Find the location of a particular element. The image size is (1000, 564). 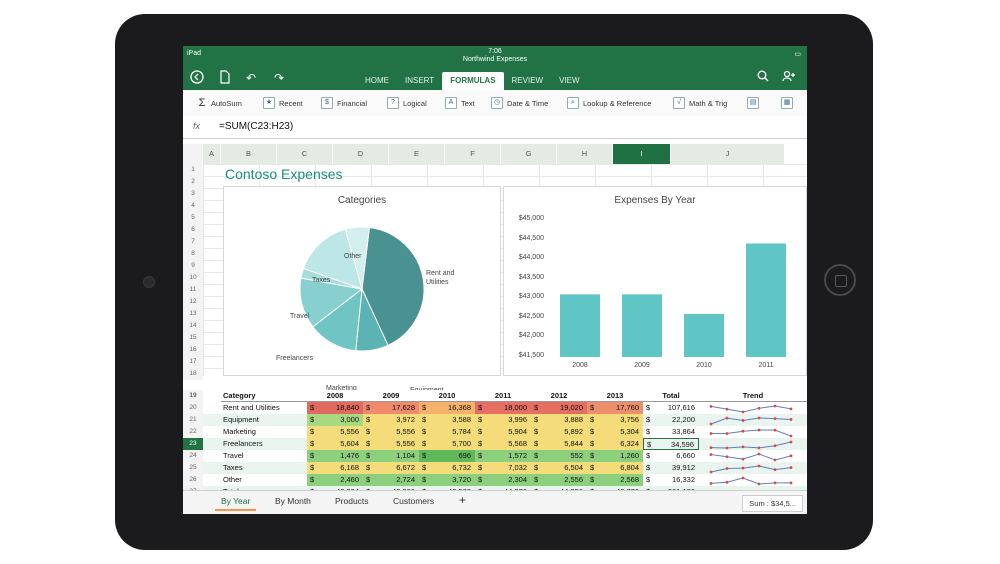

search-icon is located at coordinates (763, 78).